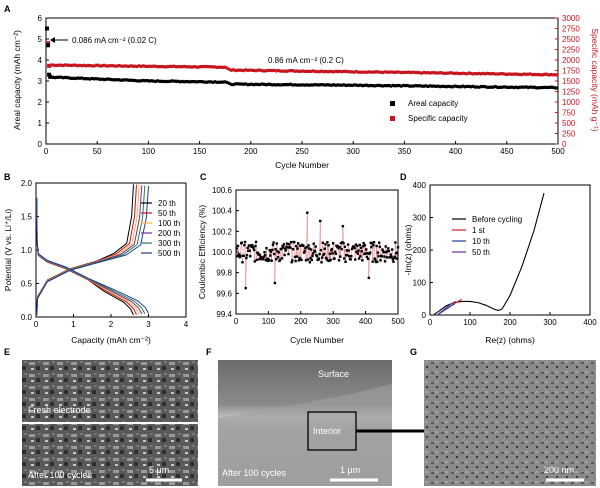 This screenshot has width=600, height=488. Describe the element at coordinates (489, 253) in the screenshot. I see `nyquist-curve` at that location.